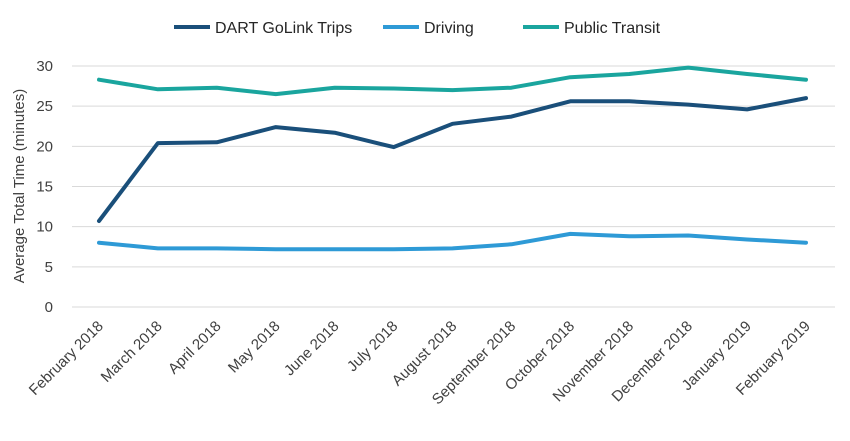 The height and width of the screenshot is (441, 850). What do you see at coordinates (44, 106) in the screenshot?
I see `y-tick-label: 25` at bounding box center [44, 106].